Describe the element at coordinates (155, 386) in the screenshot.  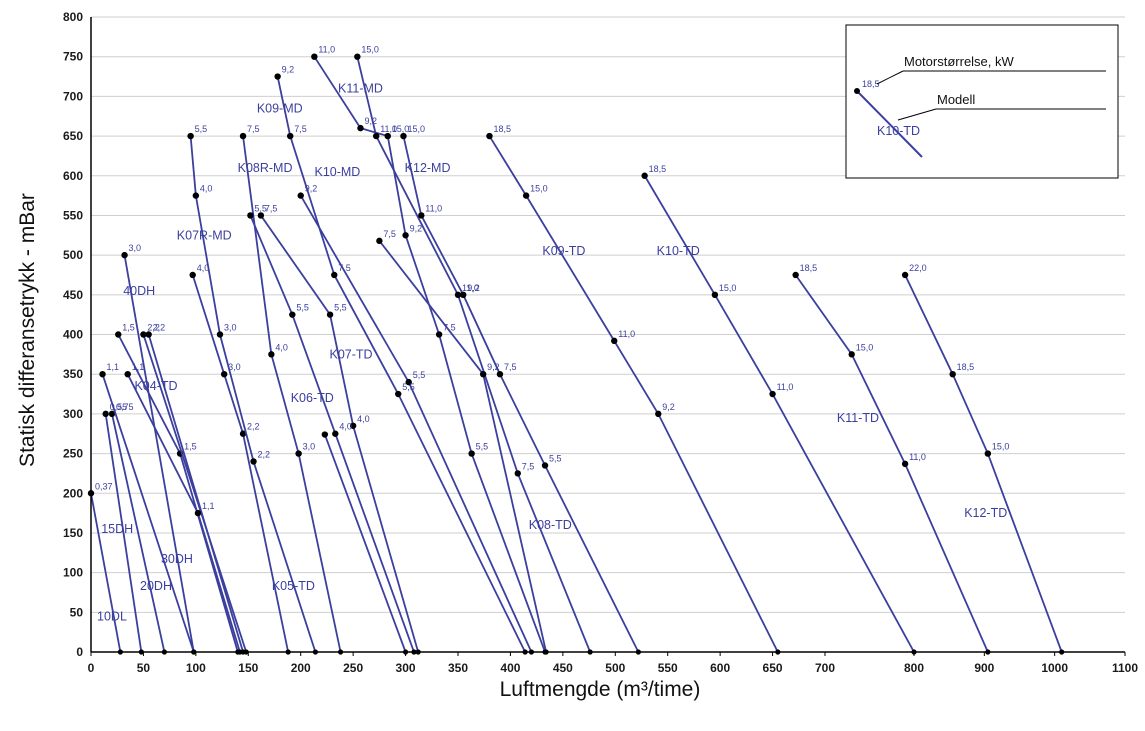
I see `model-label: K04-TD` at that location.